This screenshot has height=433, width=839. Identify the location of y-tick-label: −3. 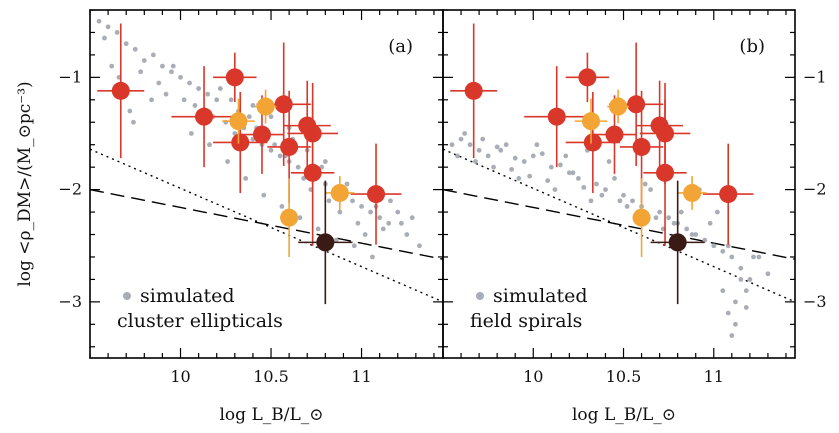
(815, 301).